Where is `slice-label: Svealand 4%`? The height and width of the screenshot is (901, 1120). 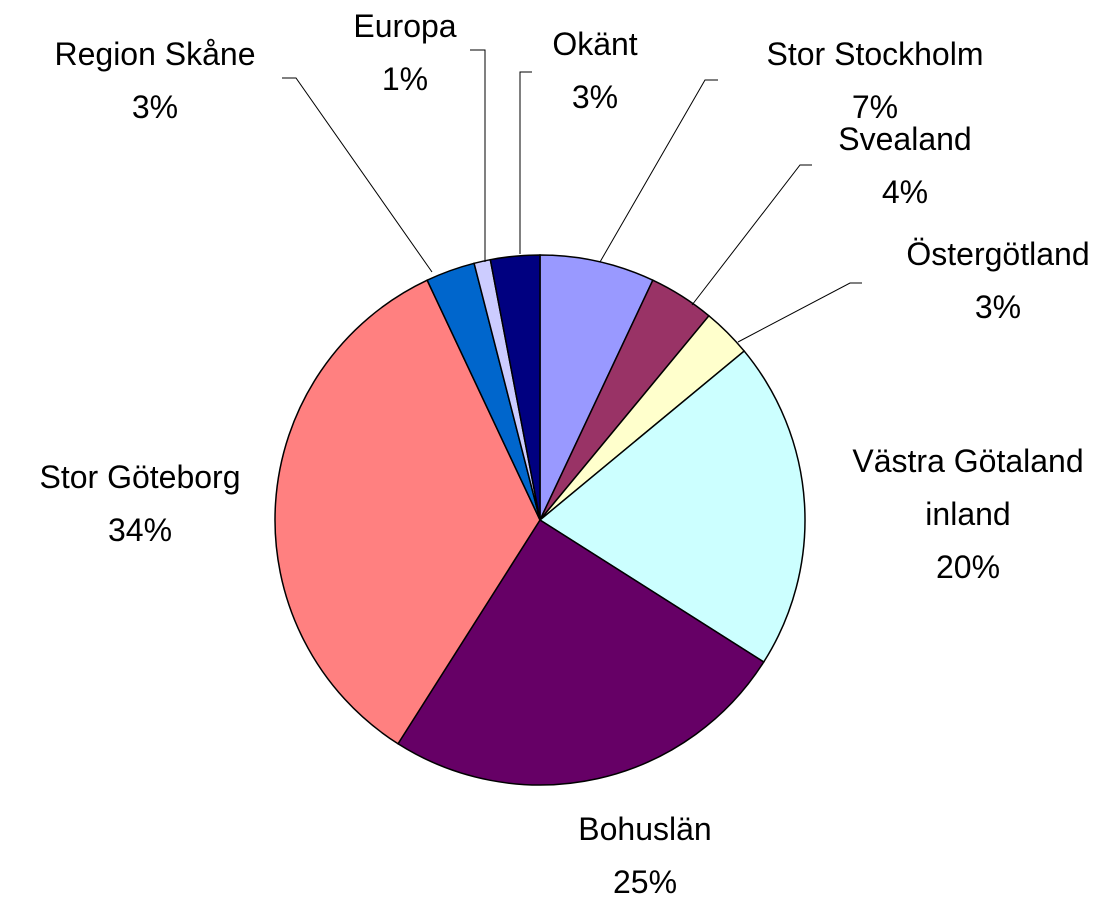 slice-label: Svealand 4% is located at coordinates (904, 166).